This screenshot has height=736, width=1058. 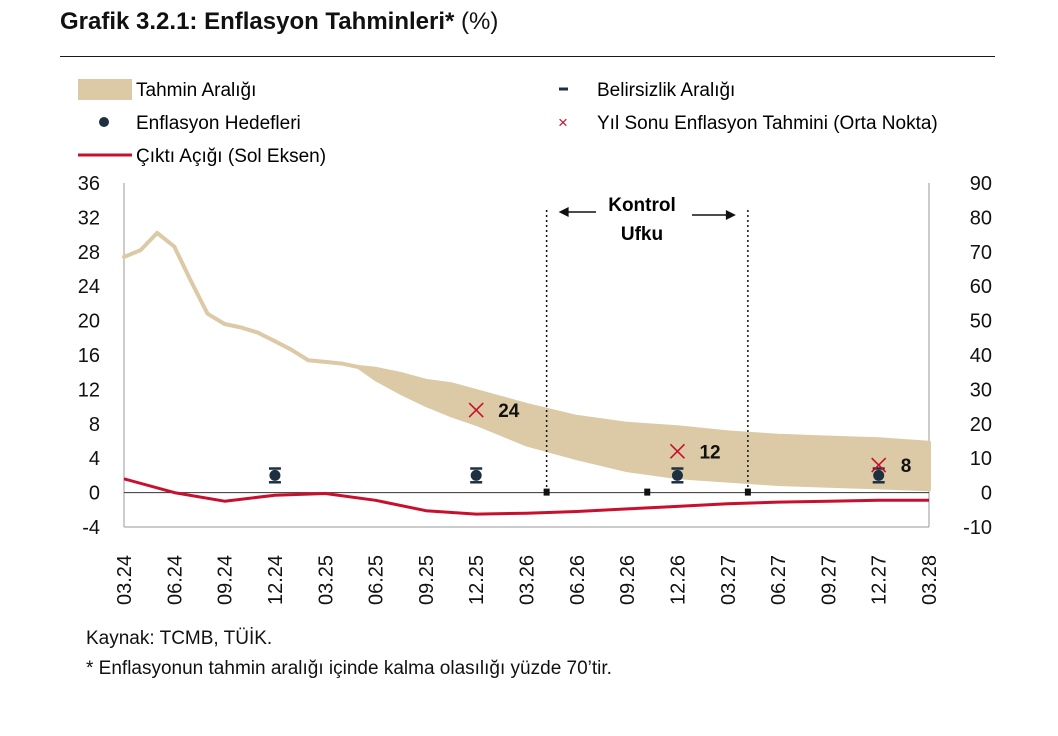 What do you see at coordinates (105, 89) in the screenshot?
I see `legend-band-swatch` at bounding box center [105, 89].